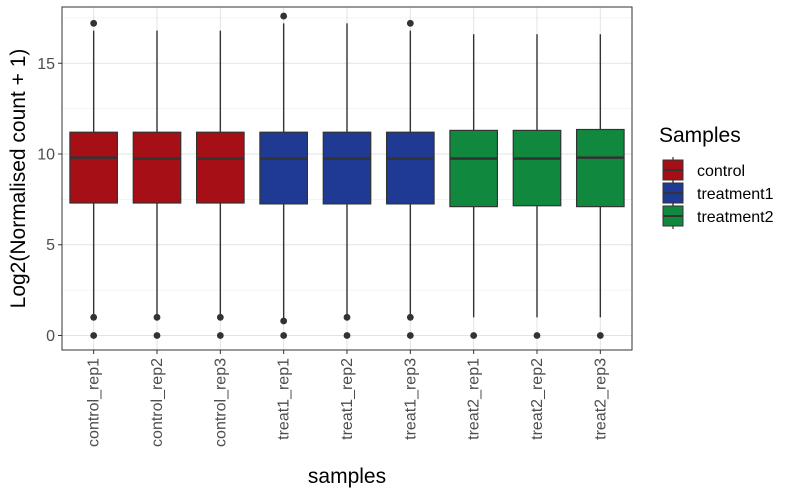 The height and width of the screenshot is (494, 800). I want to click on x-tick-label: treat2_rep3, so click(600, 399).